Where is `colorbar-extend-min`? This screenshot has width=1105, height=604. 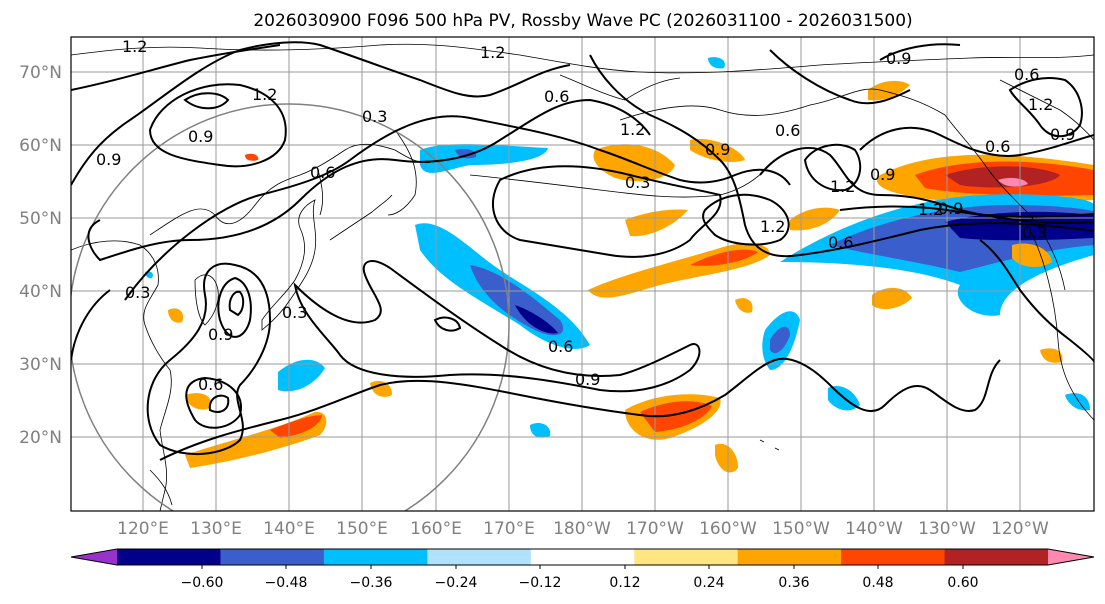
colorbar-extend-min is located at coordinates (94, 557).